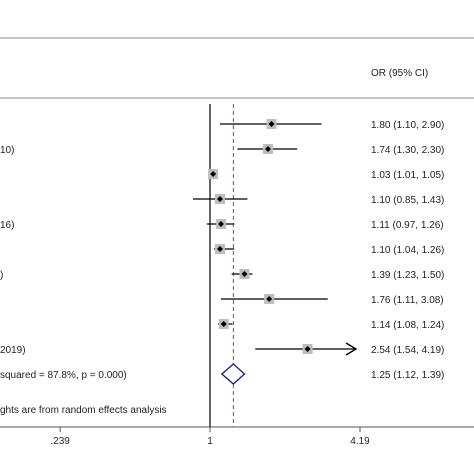 The height and width of the screenshot is (474, 474). Describe the element at coordinates (331, 125) in the screenshot. I see `study-row-1: 1.80 (1.10, 2.90)` at that location.